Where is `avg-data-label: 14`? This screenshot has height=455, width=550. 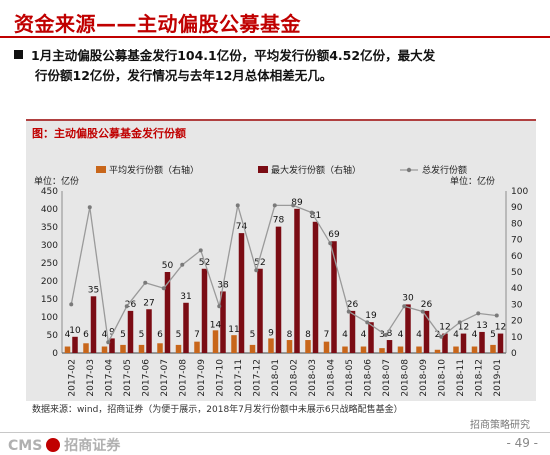
avg-data-label: 14 is located at coordinates (216, 325).